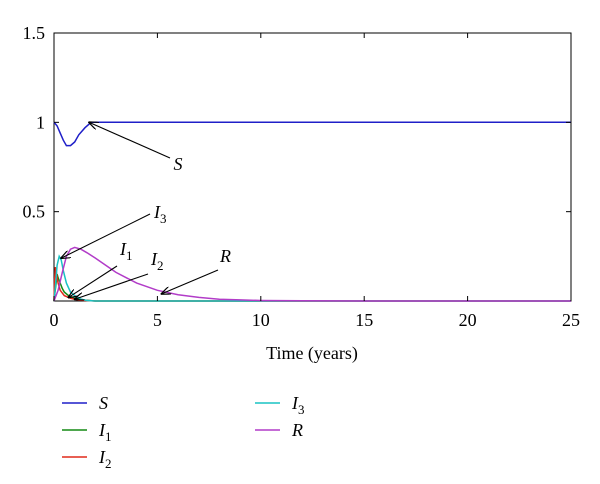  Describe the element at coordinates (87, 459) in the screenshot. I see `legend-item: I2` at that location.